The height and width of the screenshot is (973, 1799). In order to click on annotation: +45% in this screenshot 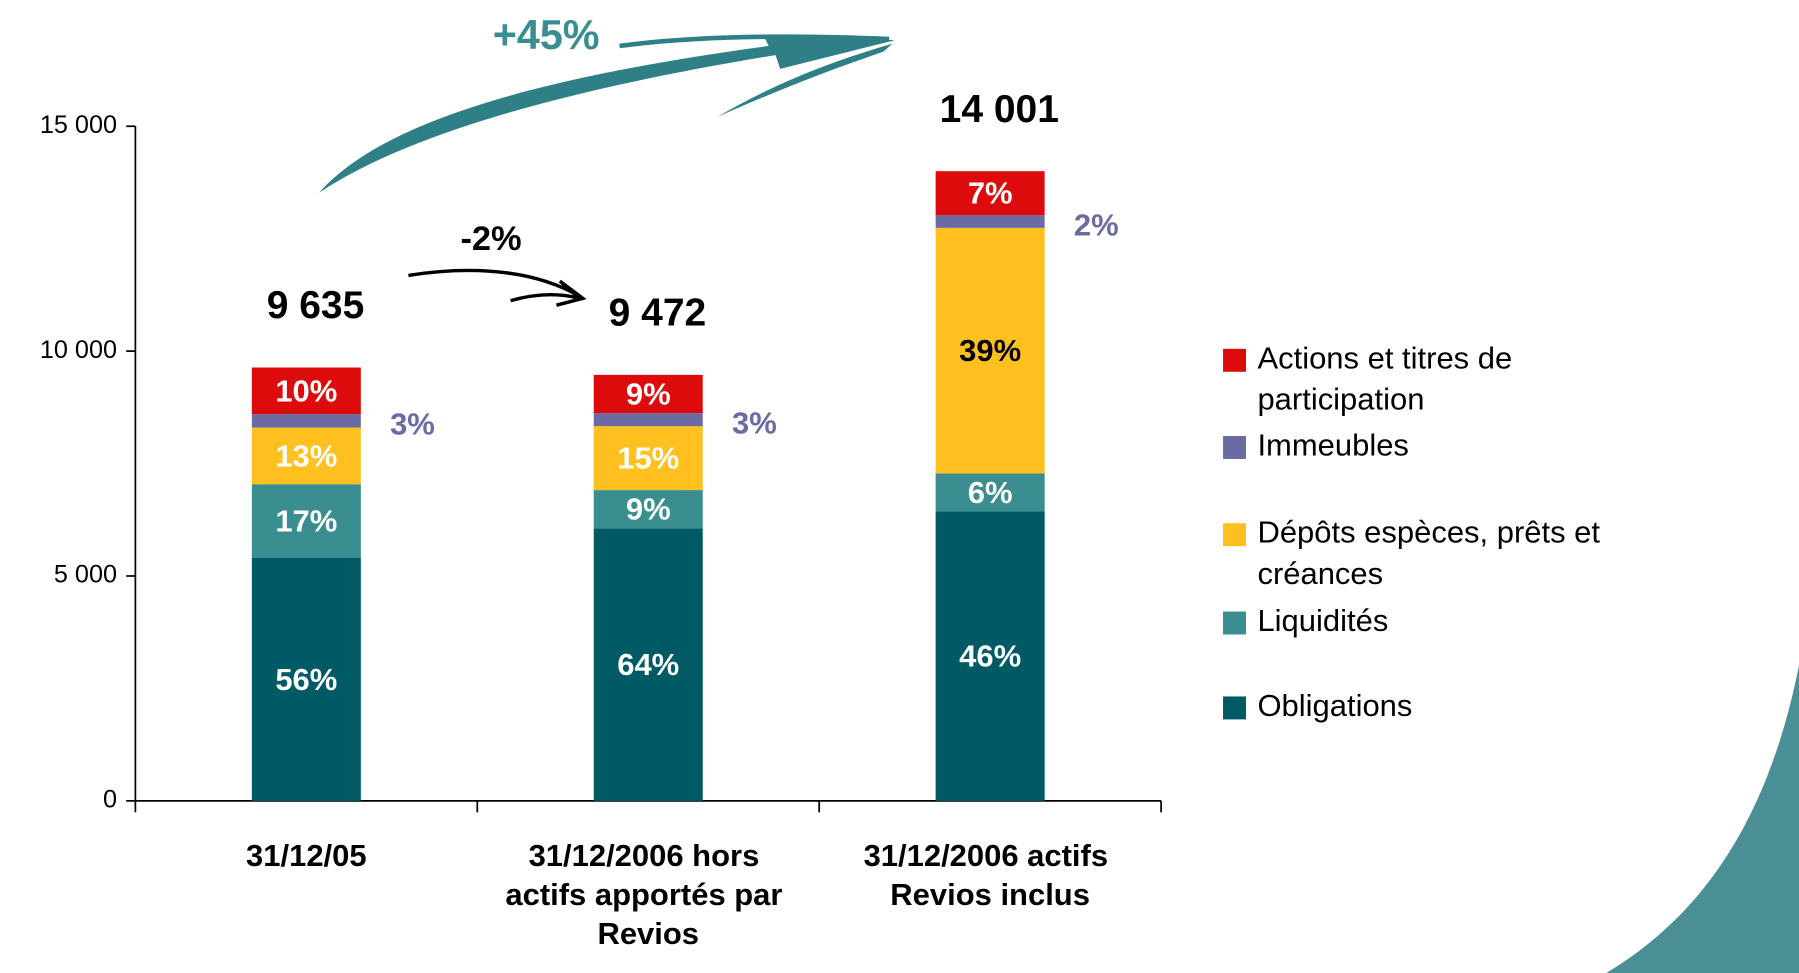, I will do `click(546, 35)`.